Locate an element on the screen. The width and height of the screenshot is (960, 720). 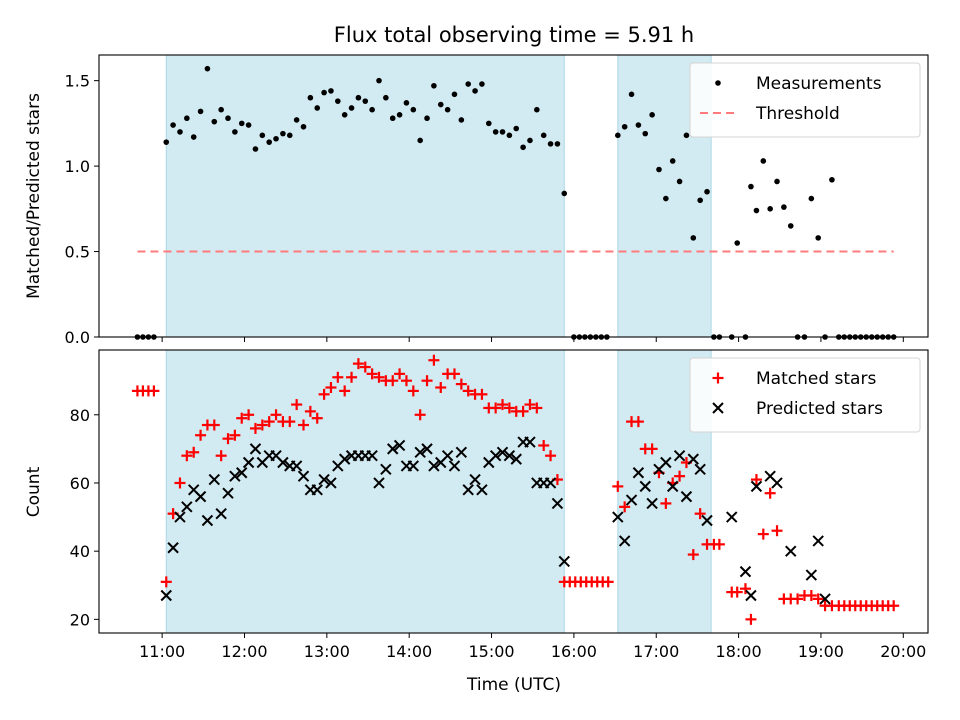
x-tick-label: 16:00 is located at coordinates (574, 651).